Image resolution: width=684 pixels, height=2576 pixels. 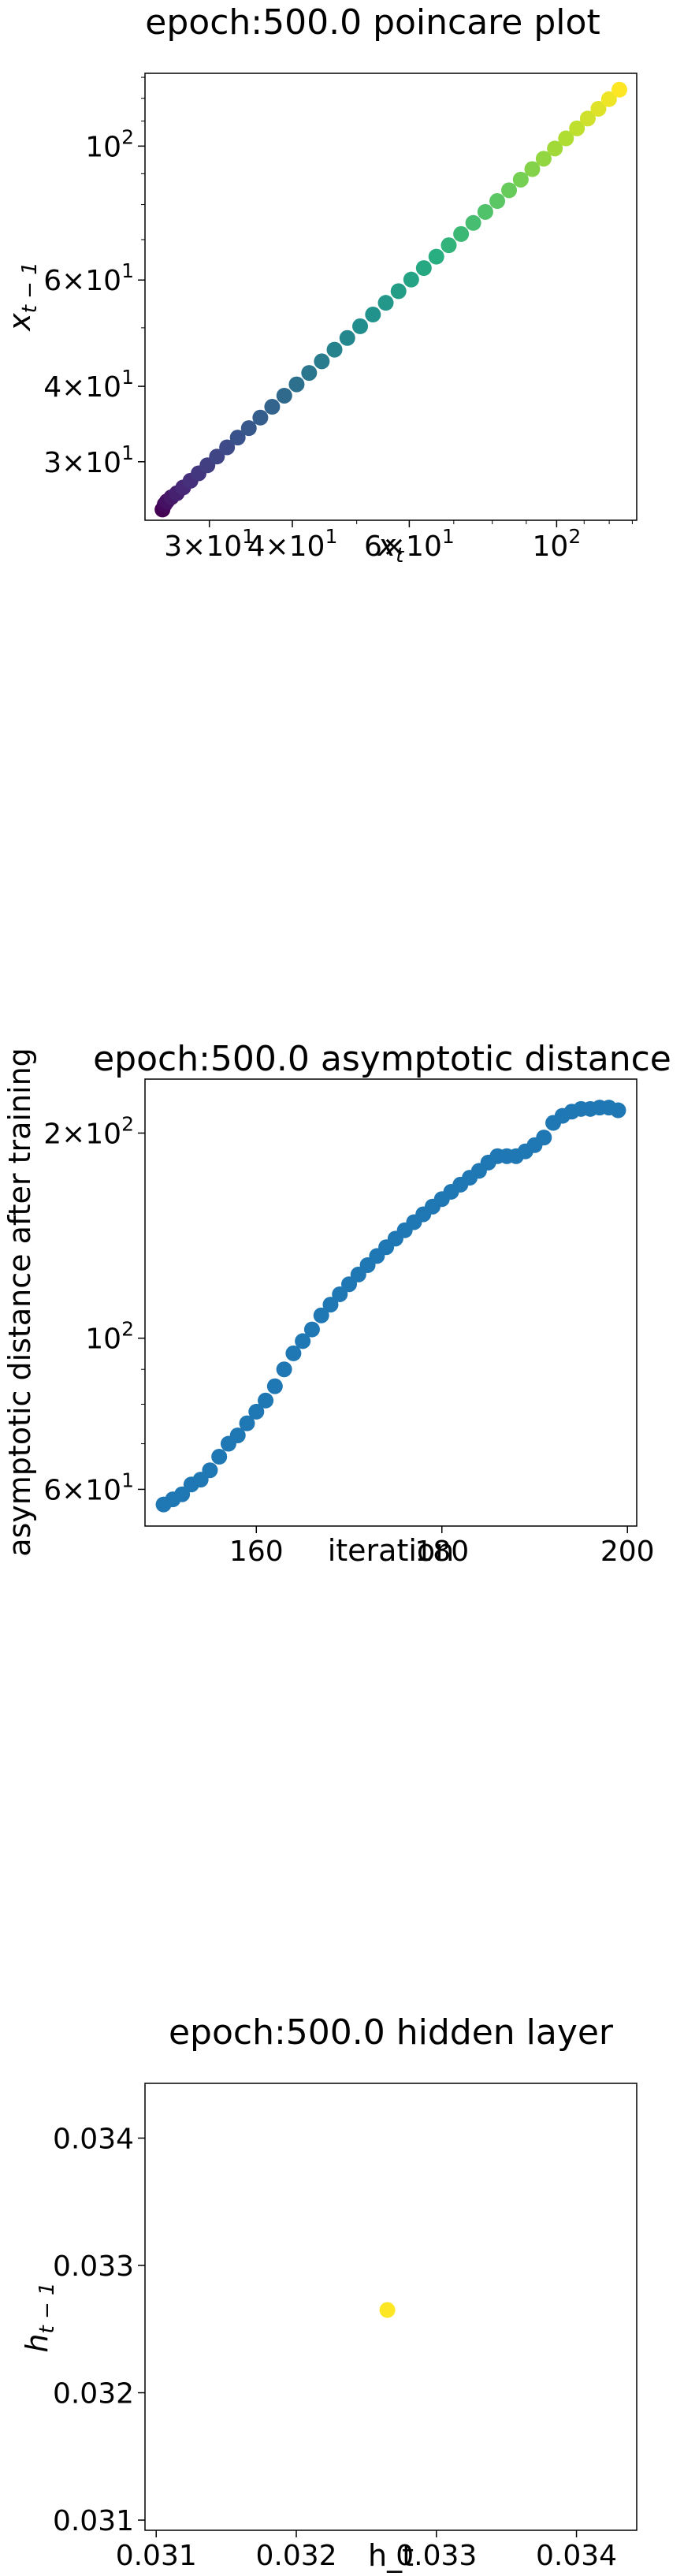 What do you see at coordinates (94, 1309) in the screenshot?
I see `y-axis: 6×10¹ 102 2×10²` at bounding box center [94, 1309].